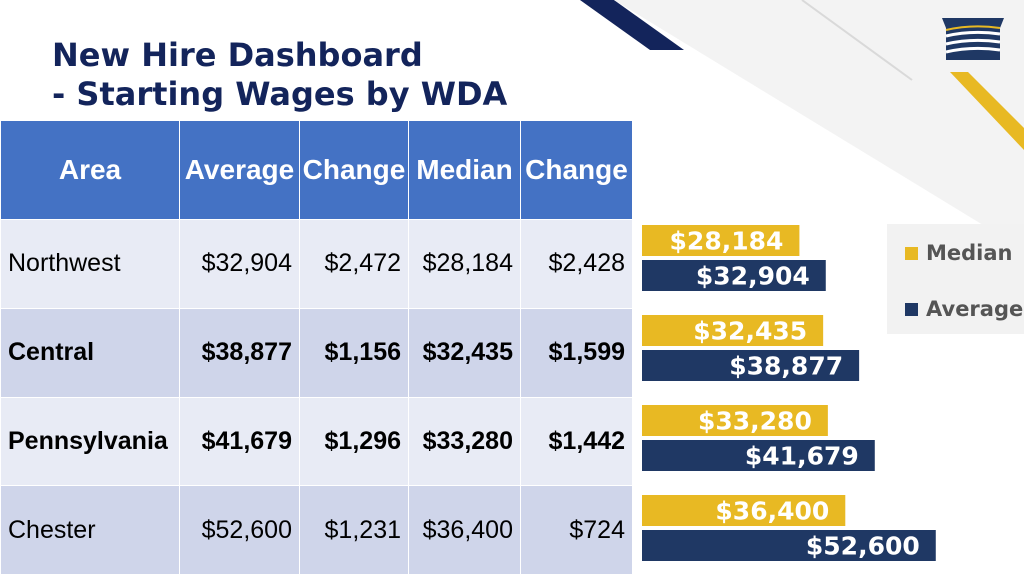  What do you see at coordinates (354, 530) in the screenshot?
I see `cell-average-change: $1,231` at bounding box center [354, 530].